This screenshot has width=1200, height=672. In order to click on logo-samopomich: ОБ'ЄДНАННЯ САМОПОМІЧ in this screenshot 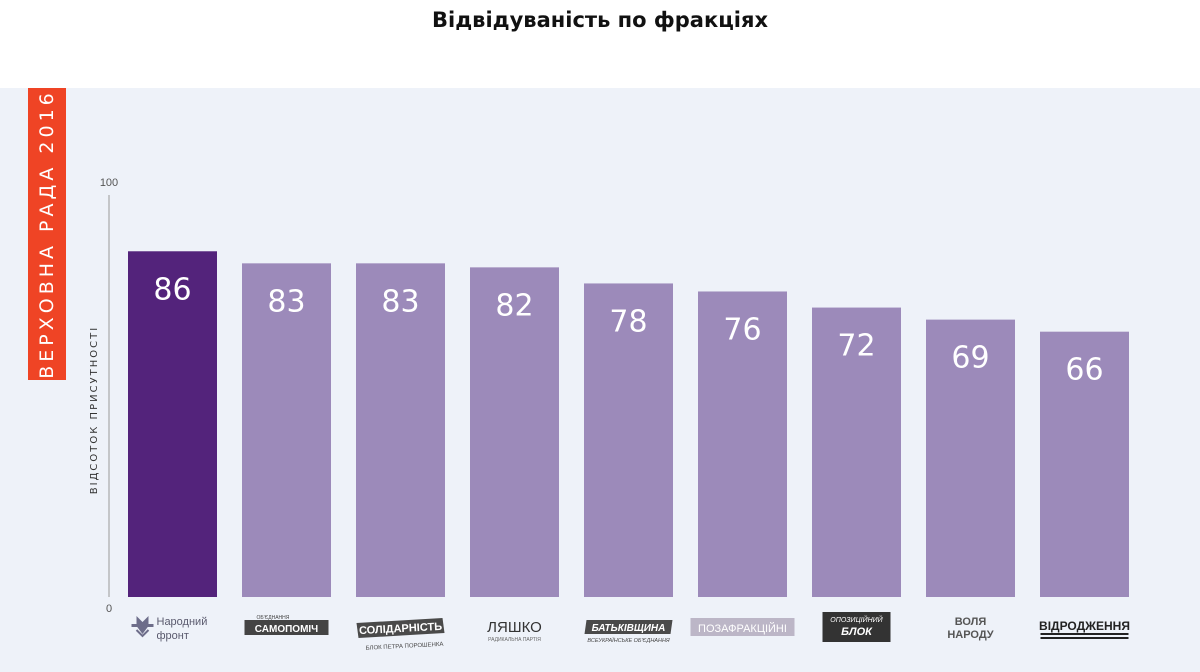, I will do `click(286, 625)`.